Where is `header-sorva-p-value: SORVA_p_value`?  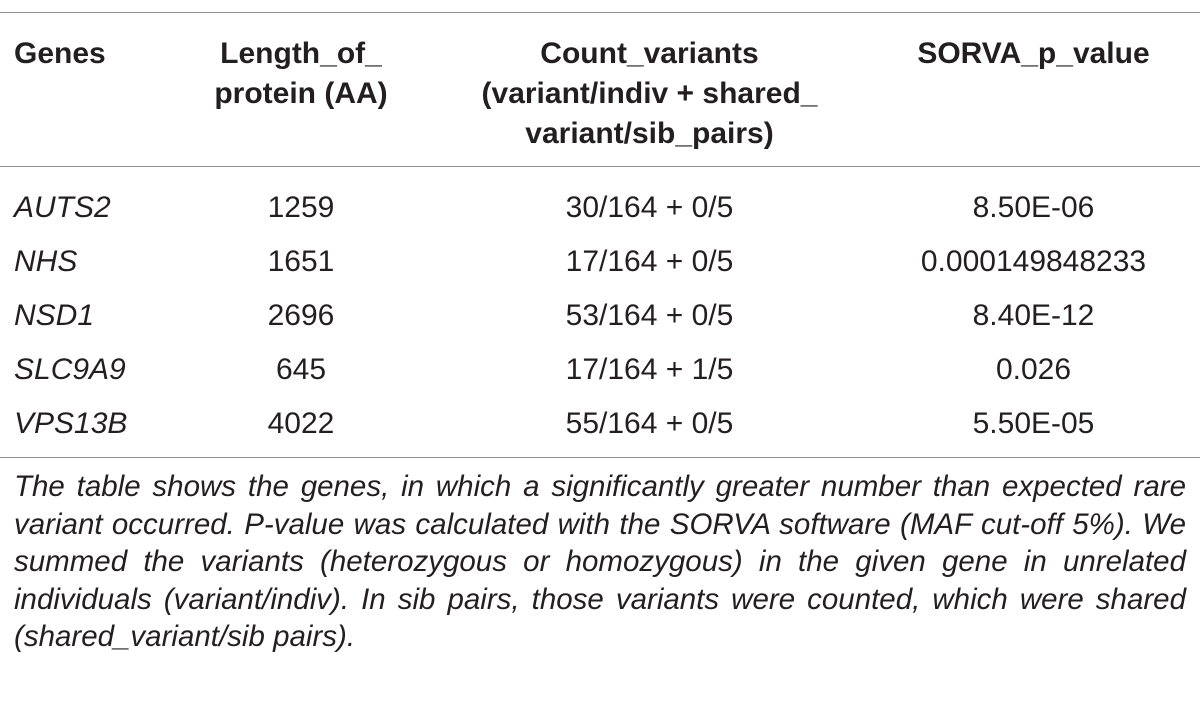 header-sorva-p-value: SORVA_p_value is located at coordinates (1033, 89).